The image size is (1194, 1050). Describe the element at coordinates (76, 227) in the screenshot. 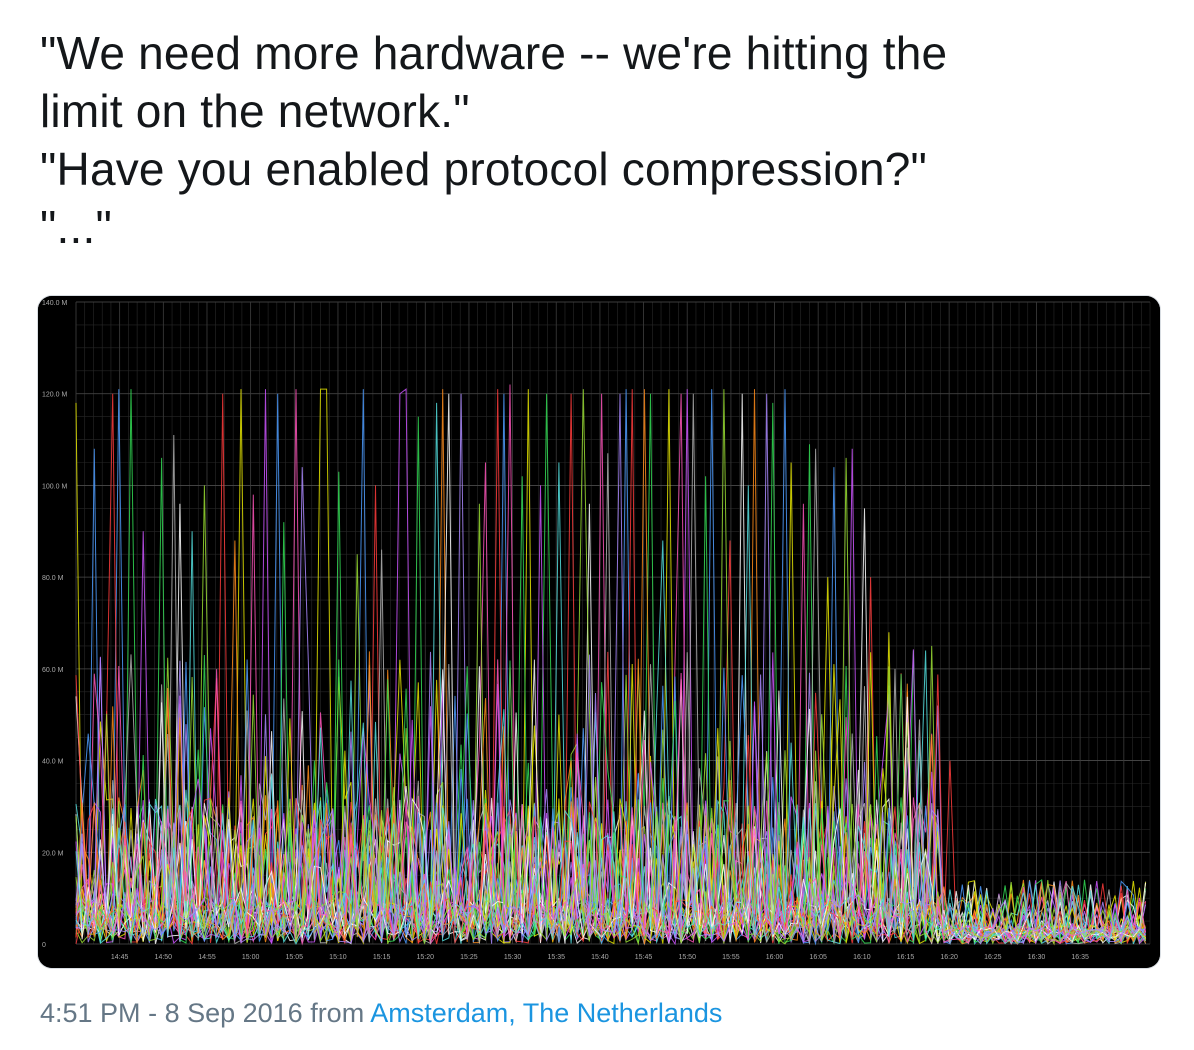

I see `tweet-line-4: "..."` at that location.